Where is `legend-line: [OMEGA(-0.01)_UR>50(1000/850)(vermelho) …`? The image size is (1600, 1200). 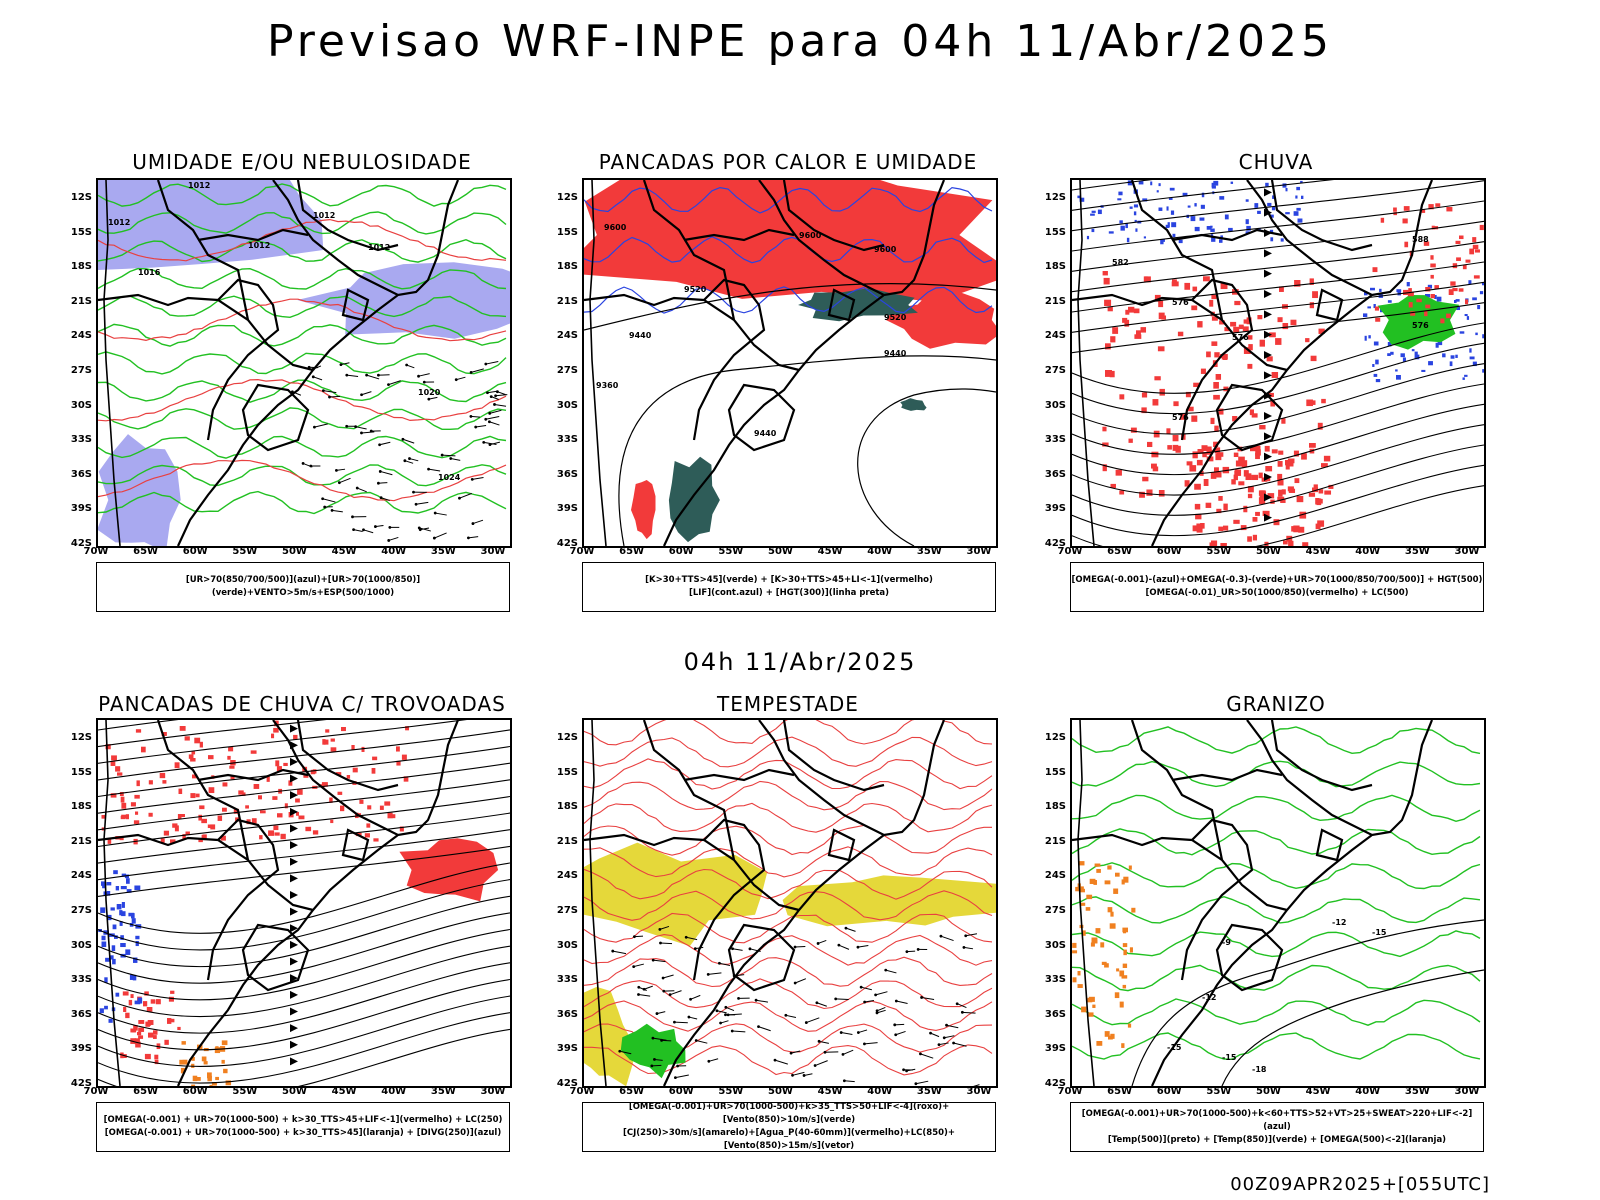 legend-line: [OMEGA(-0.01)_UR>50(1000/850)(vermelho) … is located at coordinates (1277, 593).